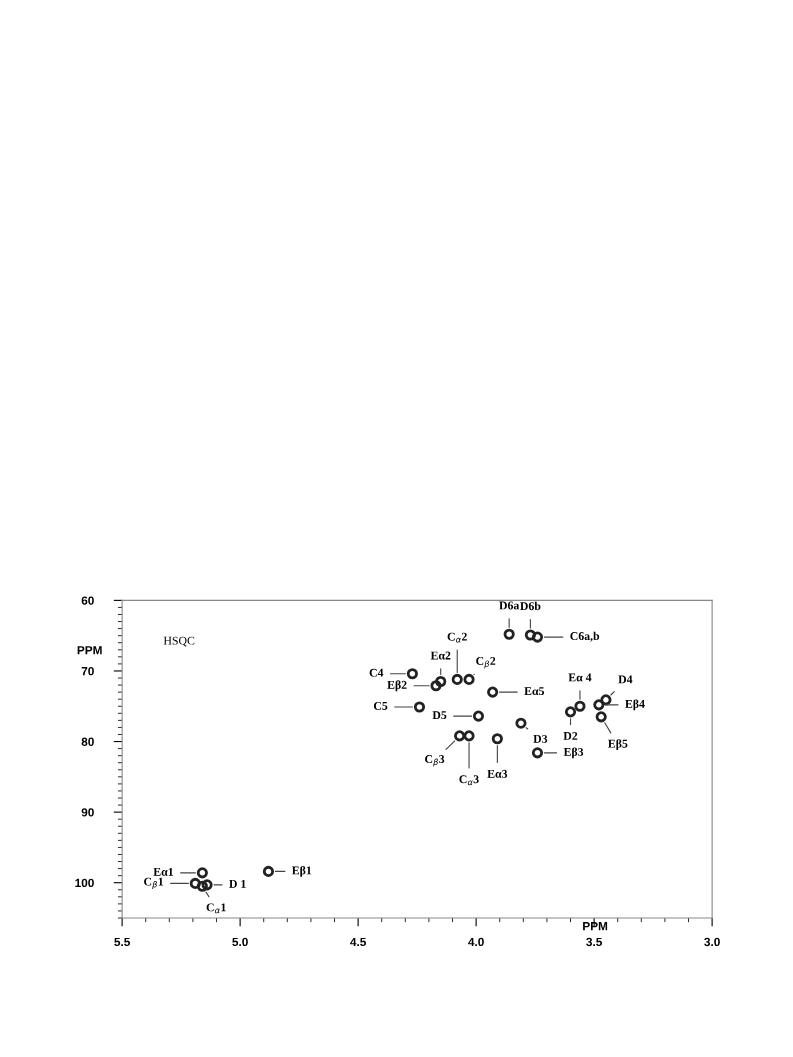 Image resolution: width=793 pixels, height=1057 pixels. What do you see at coordinates (122, 942) in the screenshot?
I see `x-tick-label: 5.5` at bounding box center [122, 942].